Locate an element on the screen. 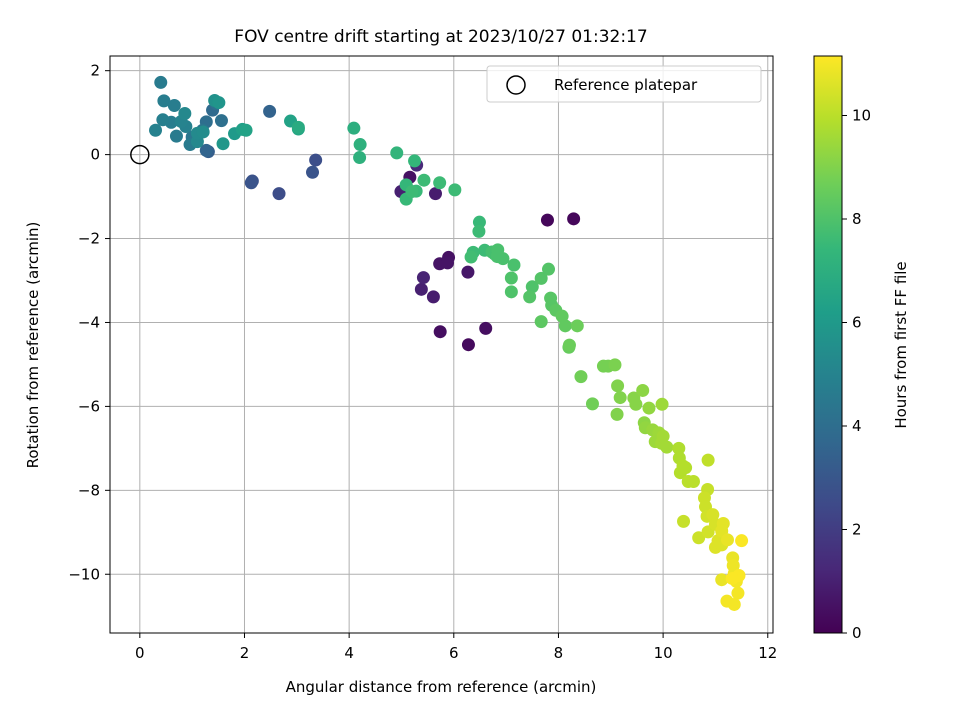  legend: Reference platepar is located at coordinates (624, 84).